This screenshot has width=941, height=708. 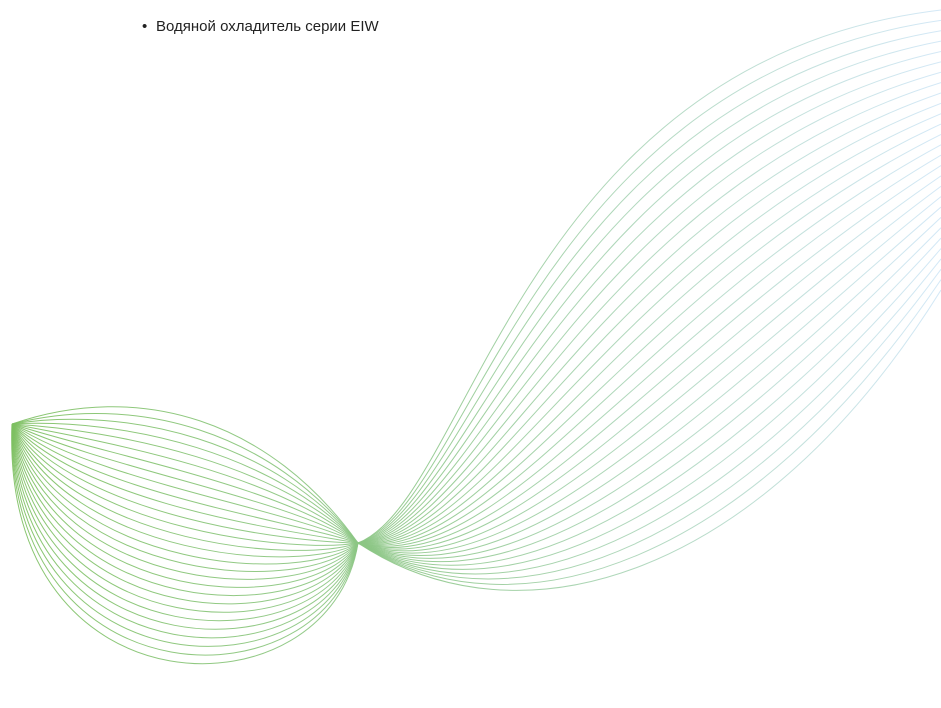 I want to click on list-item-label: Водяной охладитель серии EIW, so click(x=267, y=26).